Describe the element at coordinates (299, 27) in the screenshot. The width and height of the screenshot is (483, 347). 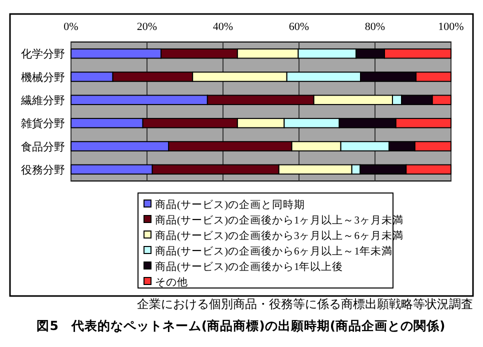
I see `x-tick-label: 60%` at that location.